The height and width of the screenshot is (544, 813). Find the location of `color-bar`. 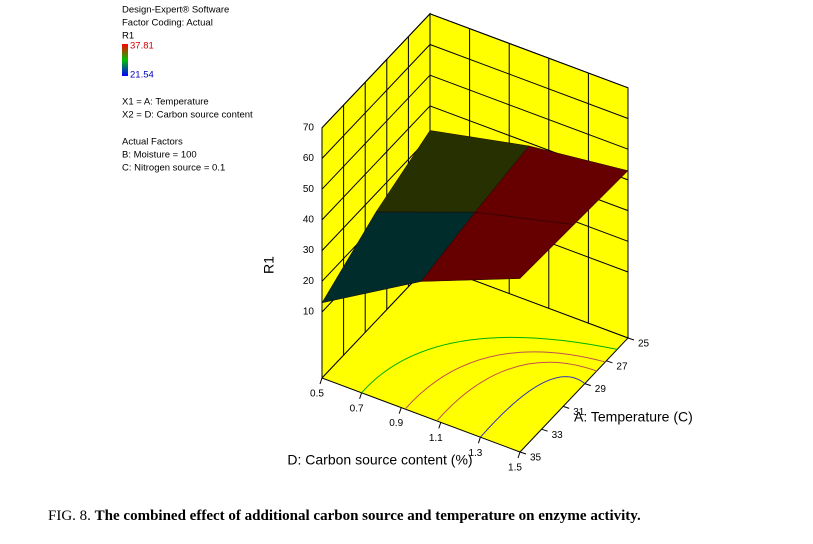

color-bar is located at coordinates (125, 60).